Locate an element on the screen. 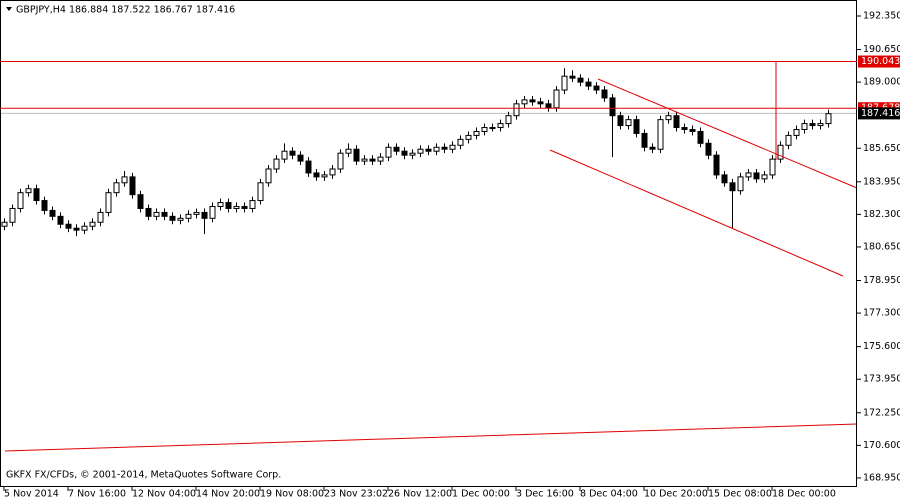 This screenshot has height=504, width=900. channel-lower is located at coordinates (696, 213).